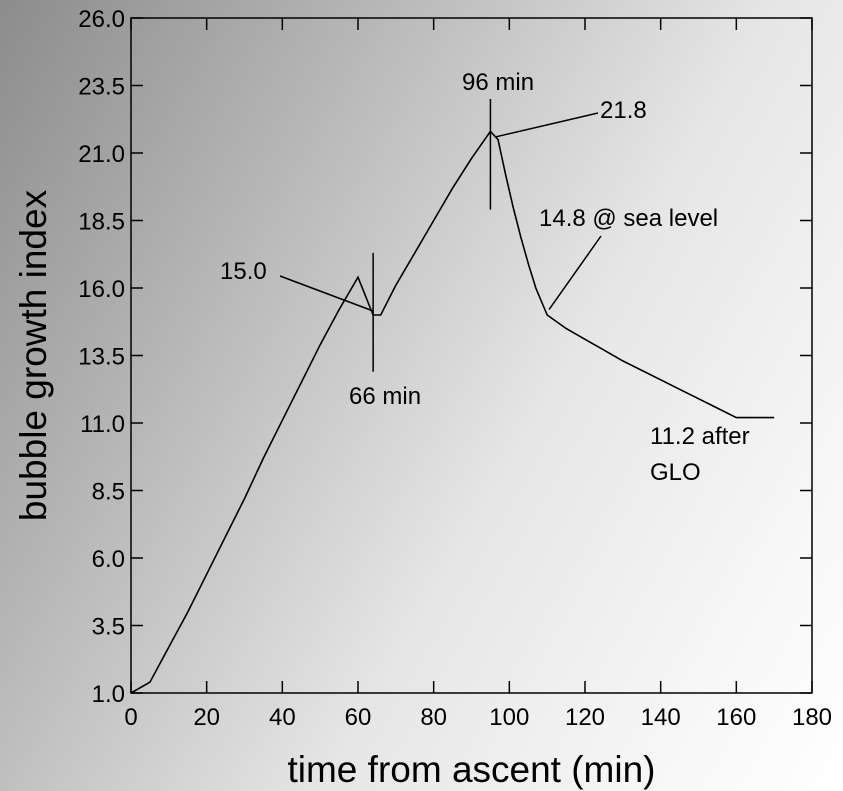 The image size is (843, 791). What do you see at coordinates (101, 19) in the screenshot?
I see `y-tick-label: 26.0` at bounding box center [101, 19].